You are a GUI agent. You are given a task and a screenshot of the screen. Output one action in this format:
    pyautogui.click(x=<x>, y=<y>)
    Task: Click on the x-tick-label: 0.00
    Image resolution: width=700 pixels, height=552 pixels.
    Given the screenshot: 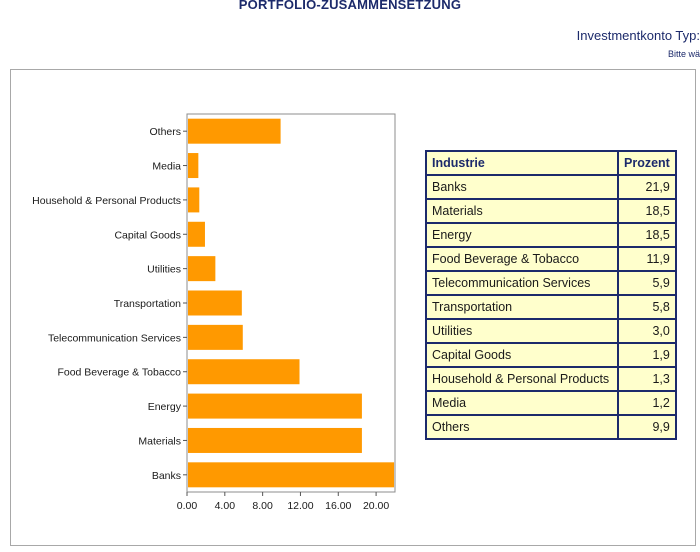 What is the action you would take?
    pyautogui.click(x=187, y=506)
    